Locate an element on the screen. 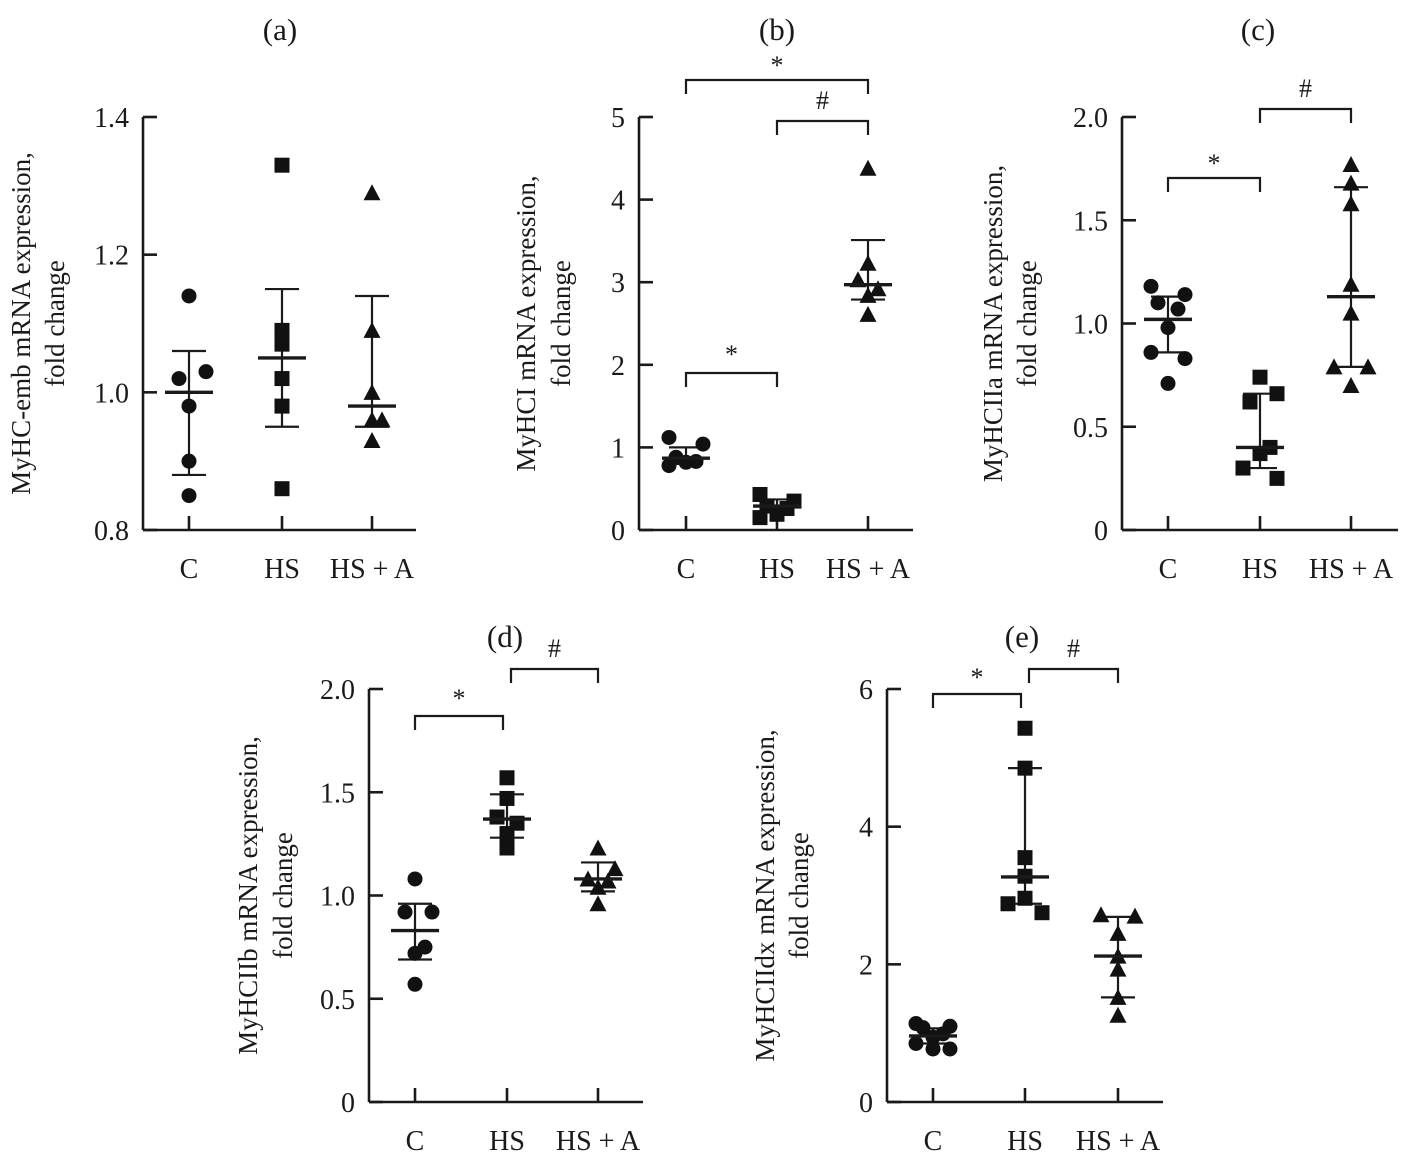 This screenshot has height=1160, width=1405. panel-d-y-axis-label: MyHCIIb mRNA expression, is located at coordinates (248, 895).